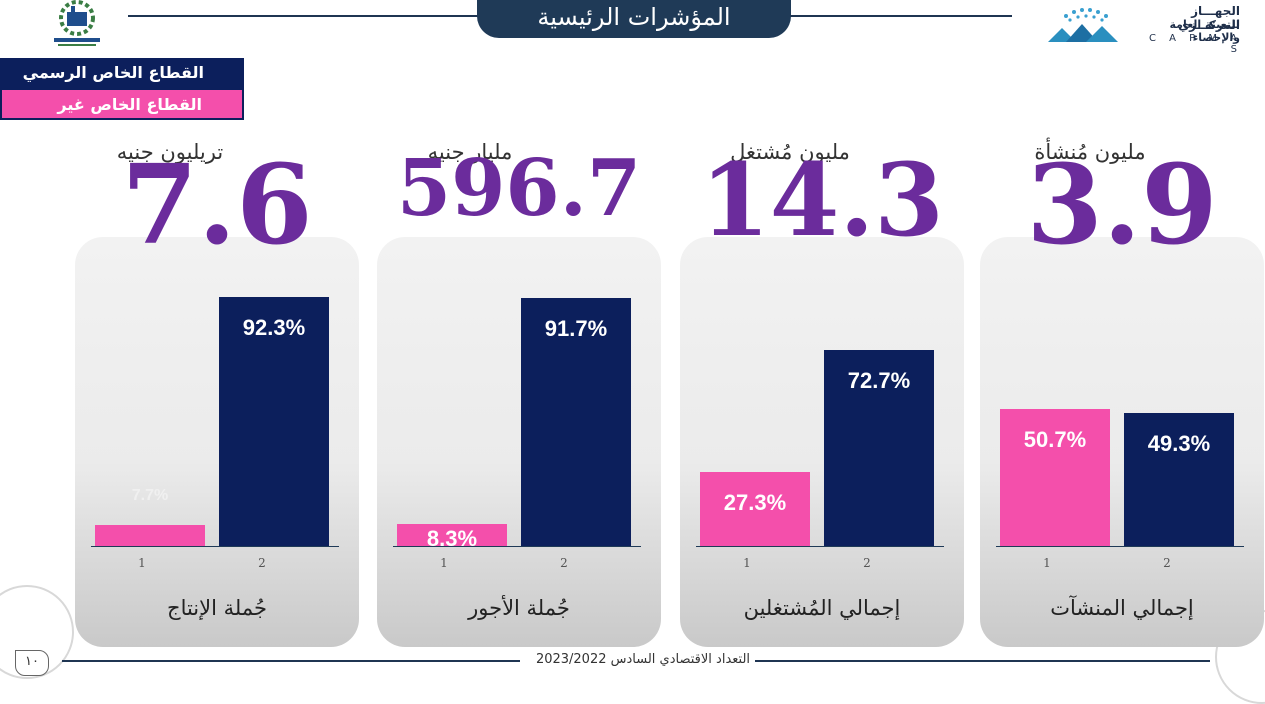 This screenshot has height=704, width=1265. I want to click on chart-data-label: 72.7%, so click(879, 380).